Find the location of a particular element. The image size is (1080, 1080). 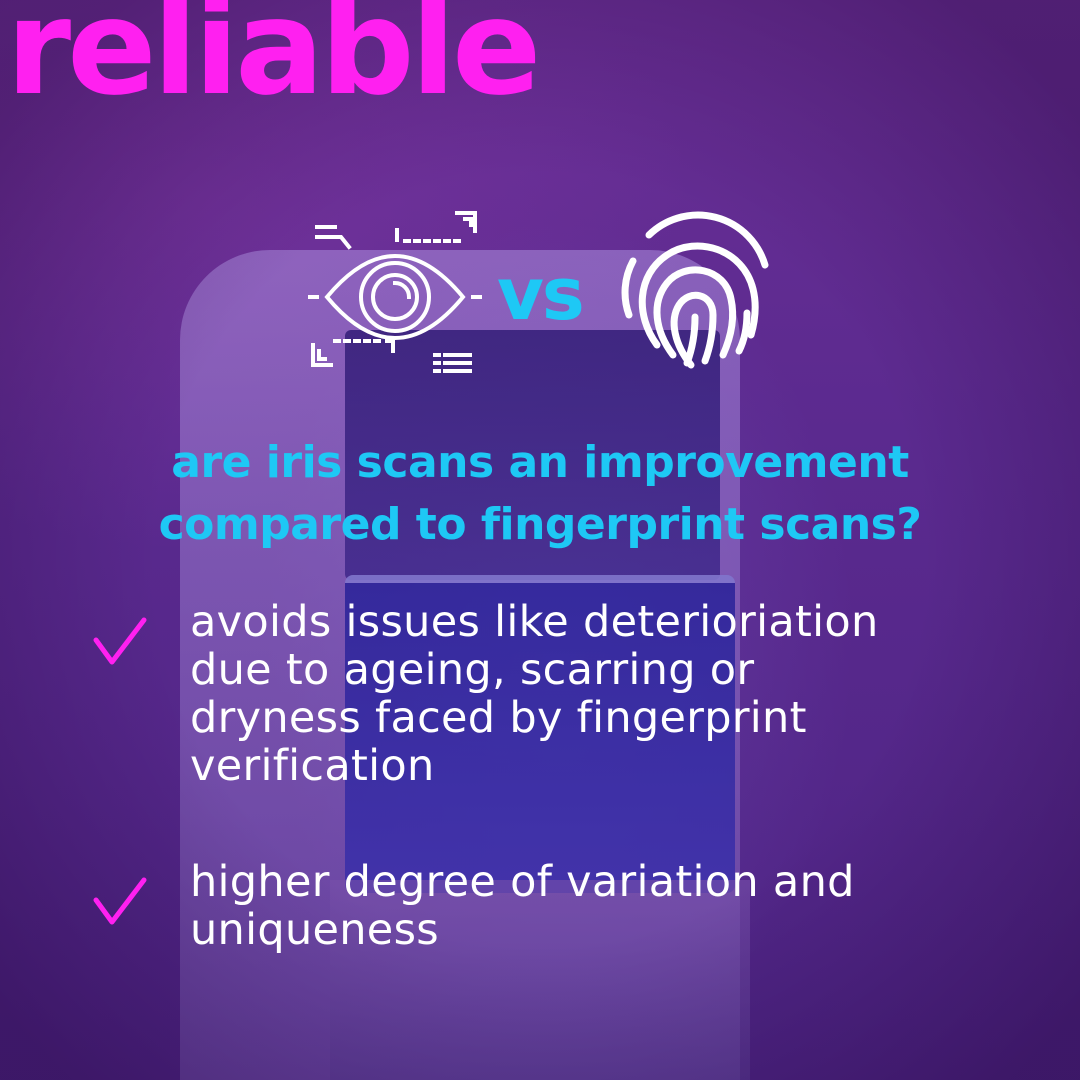

benefit-text-line: dryness faced by fingerprint is located at coordinates (498, 718).